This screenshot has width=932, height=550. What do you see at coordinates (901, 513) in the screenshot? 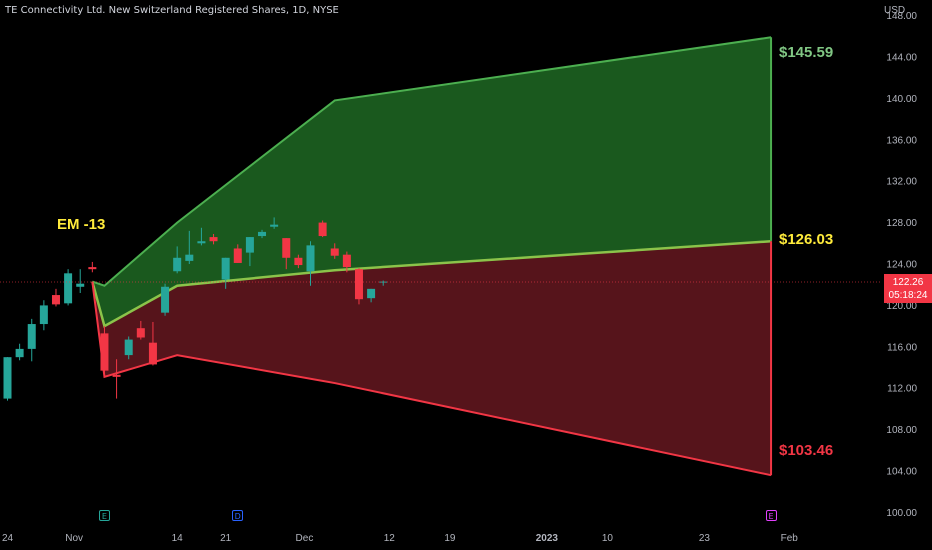
I see `y-tick-label: 100.00` at bounding box center [901, 513].